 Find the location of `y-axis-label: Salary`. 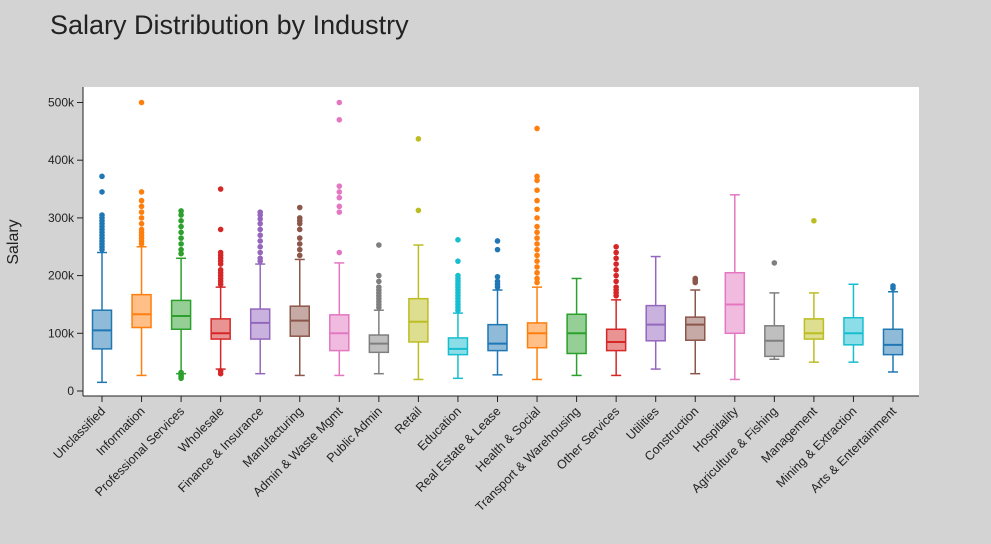

y-axis-label: Salary is located at coordinates (13, 241).